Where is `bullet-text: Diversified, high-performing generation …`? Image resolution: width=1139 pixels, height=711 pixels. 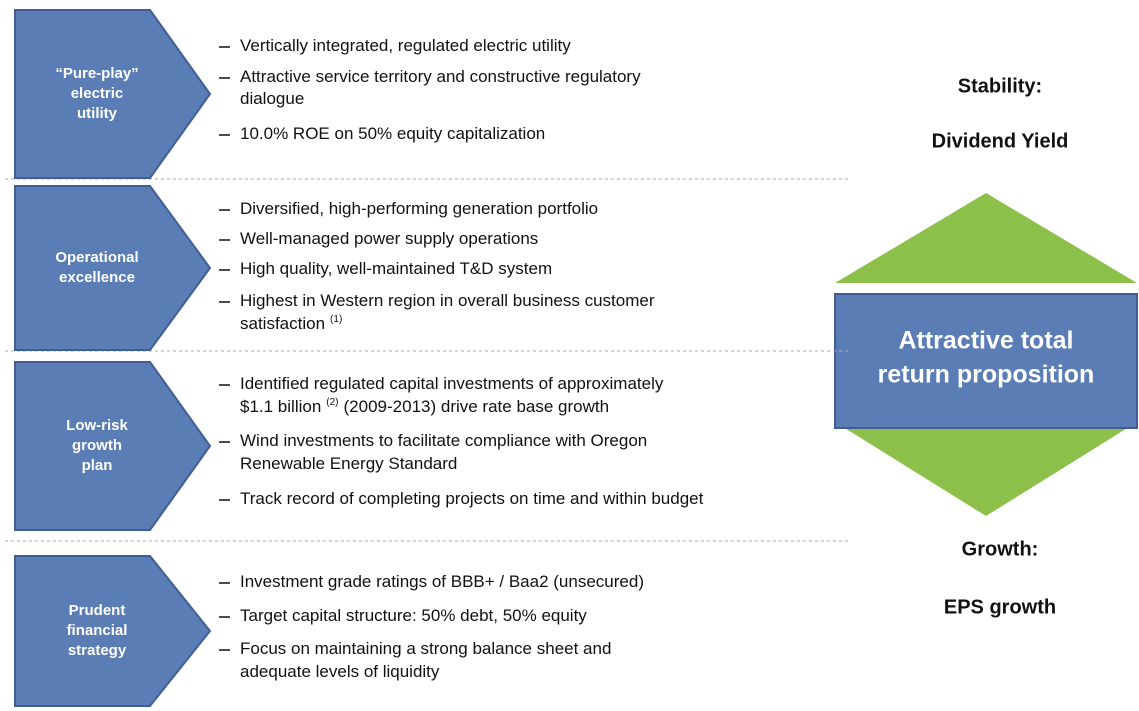
bullet-text: Diversified, high-performing generation … is located at coordinates (419, 208).